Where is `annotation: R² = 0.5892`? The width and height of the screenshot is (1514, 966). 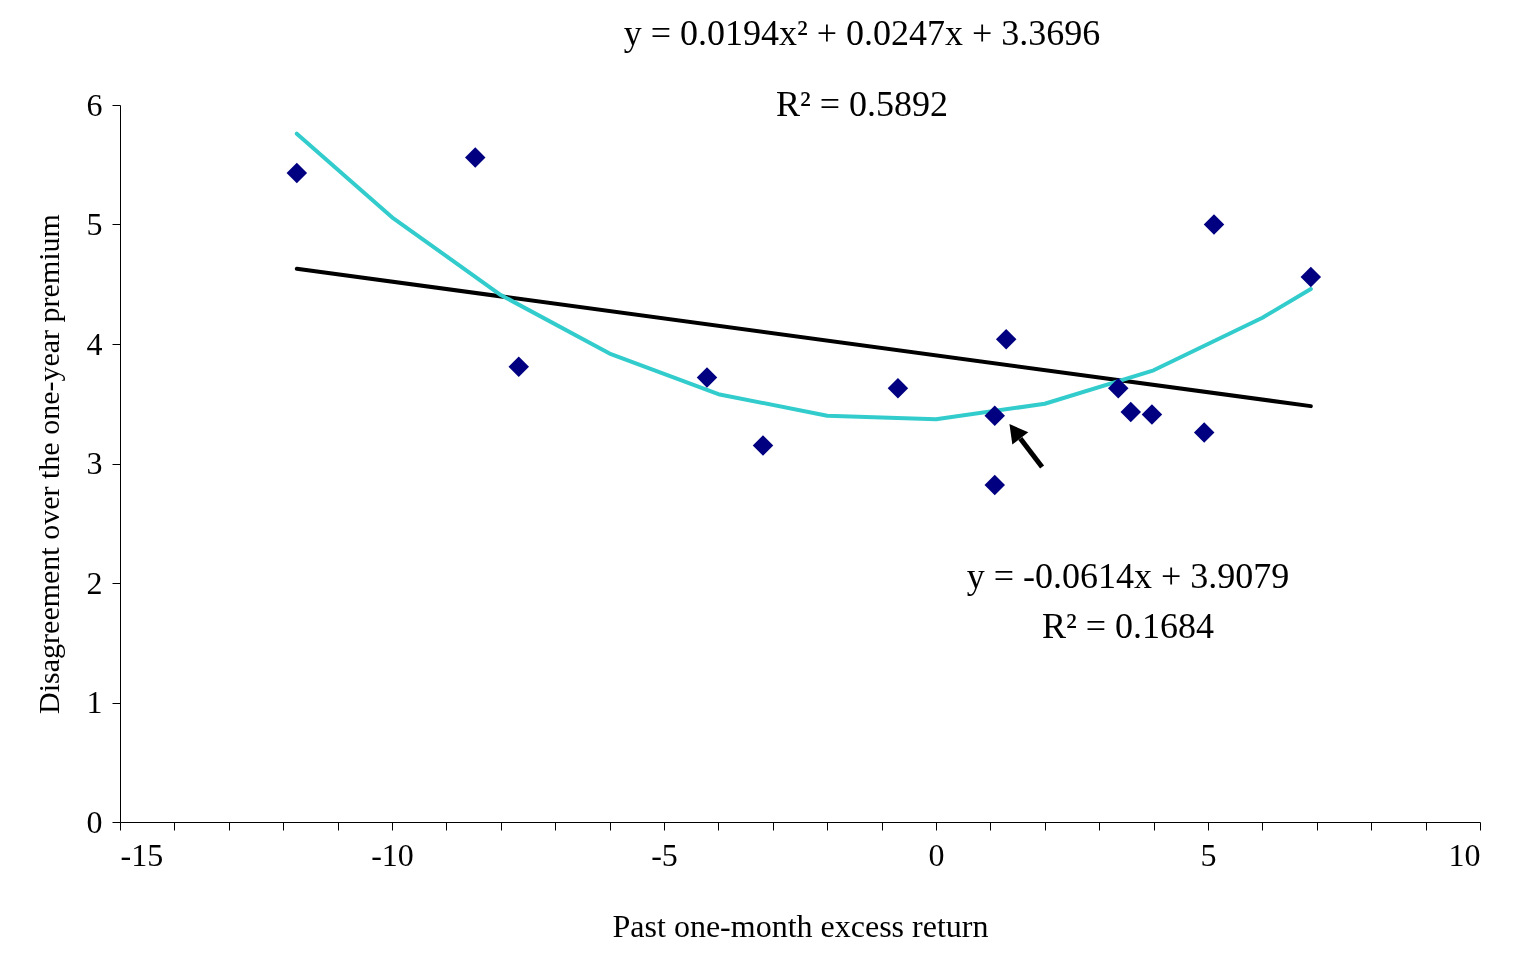 annotation: R² = 0.5892 is located at coordinates (862, 104).